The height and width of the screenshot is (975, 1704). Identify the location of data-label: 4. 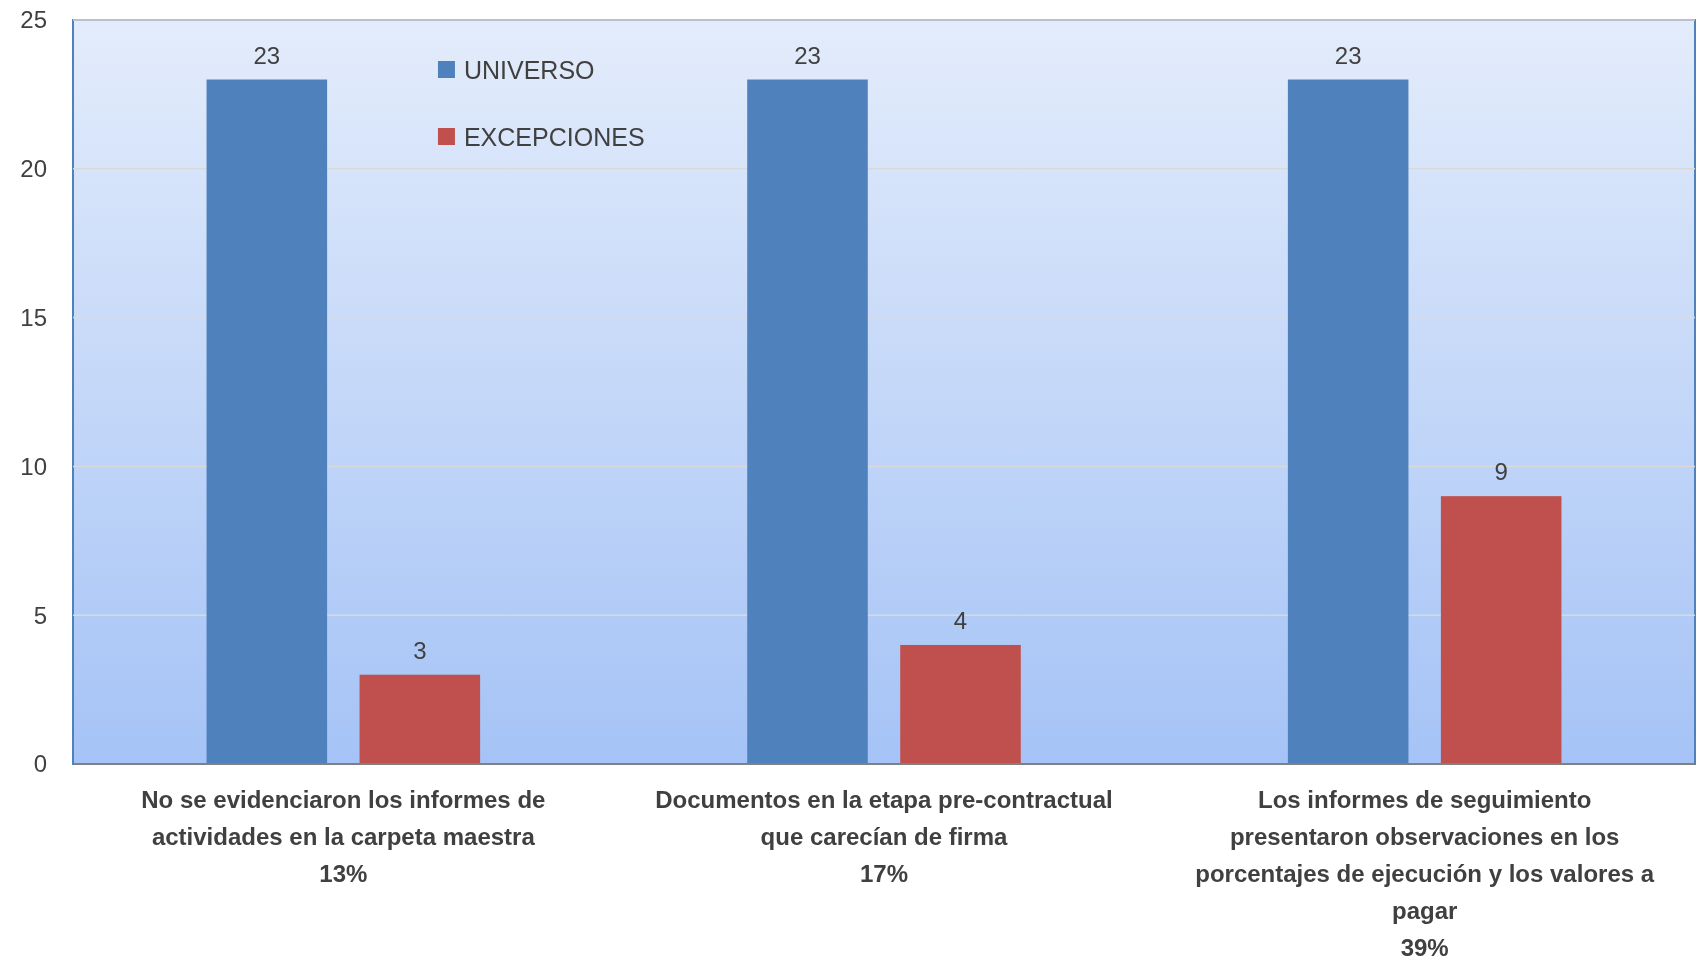
(960, 620).